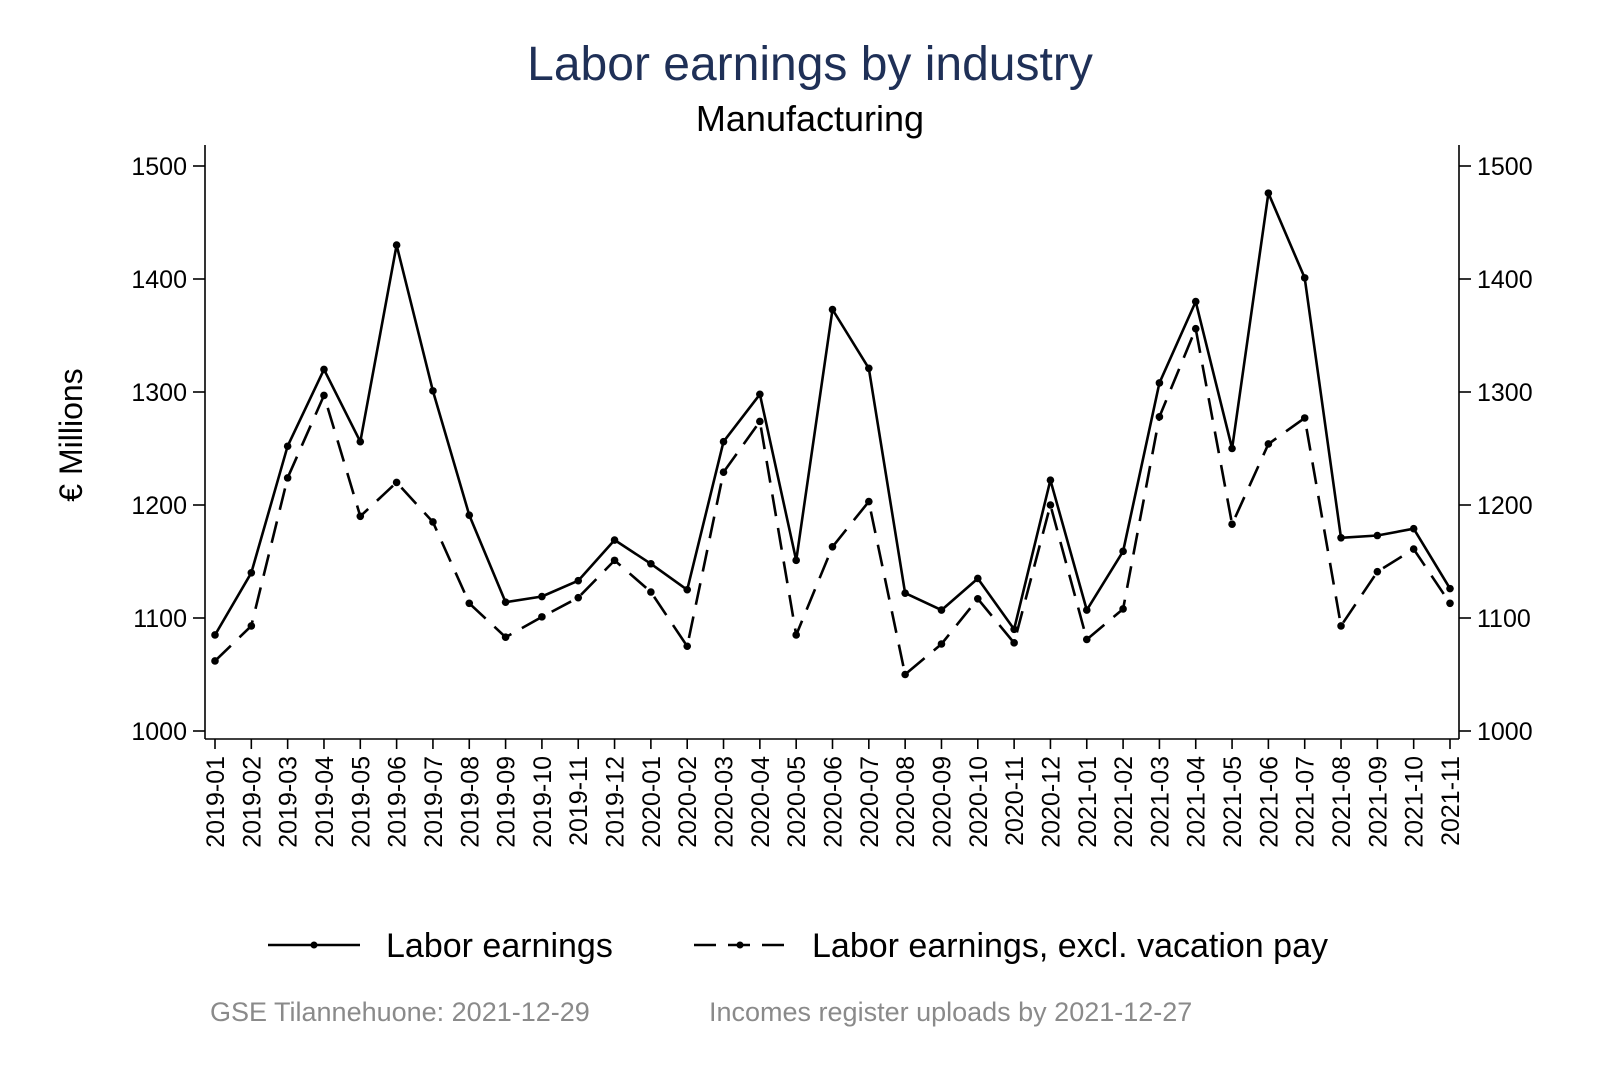  Describe the element at coordinates (1451, 801) in the screenshot. I see `x-tick-label: 2021-11` at that location.